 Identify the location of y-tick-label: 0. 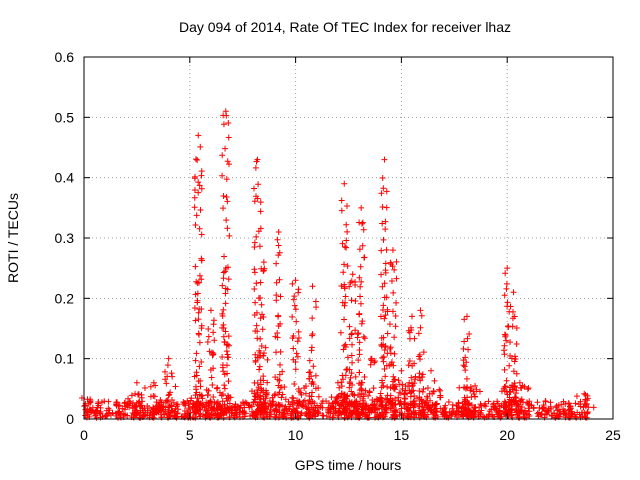
(70, 419).